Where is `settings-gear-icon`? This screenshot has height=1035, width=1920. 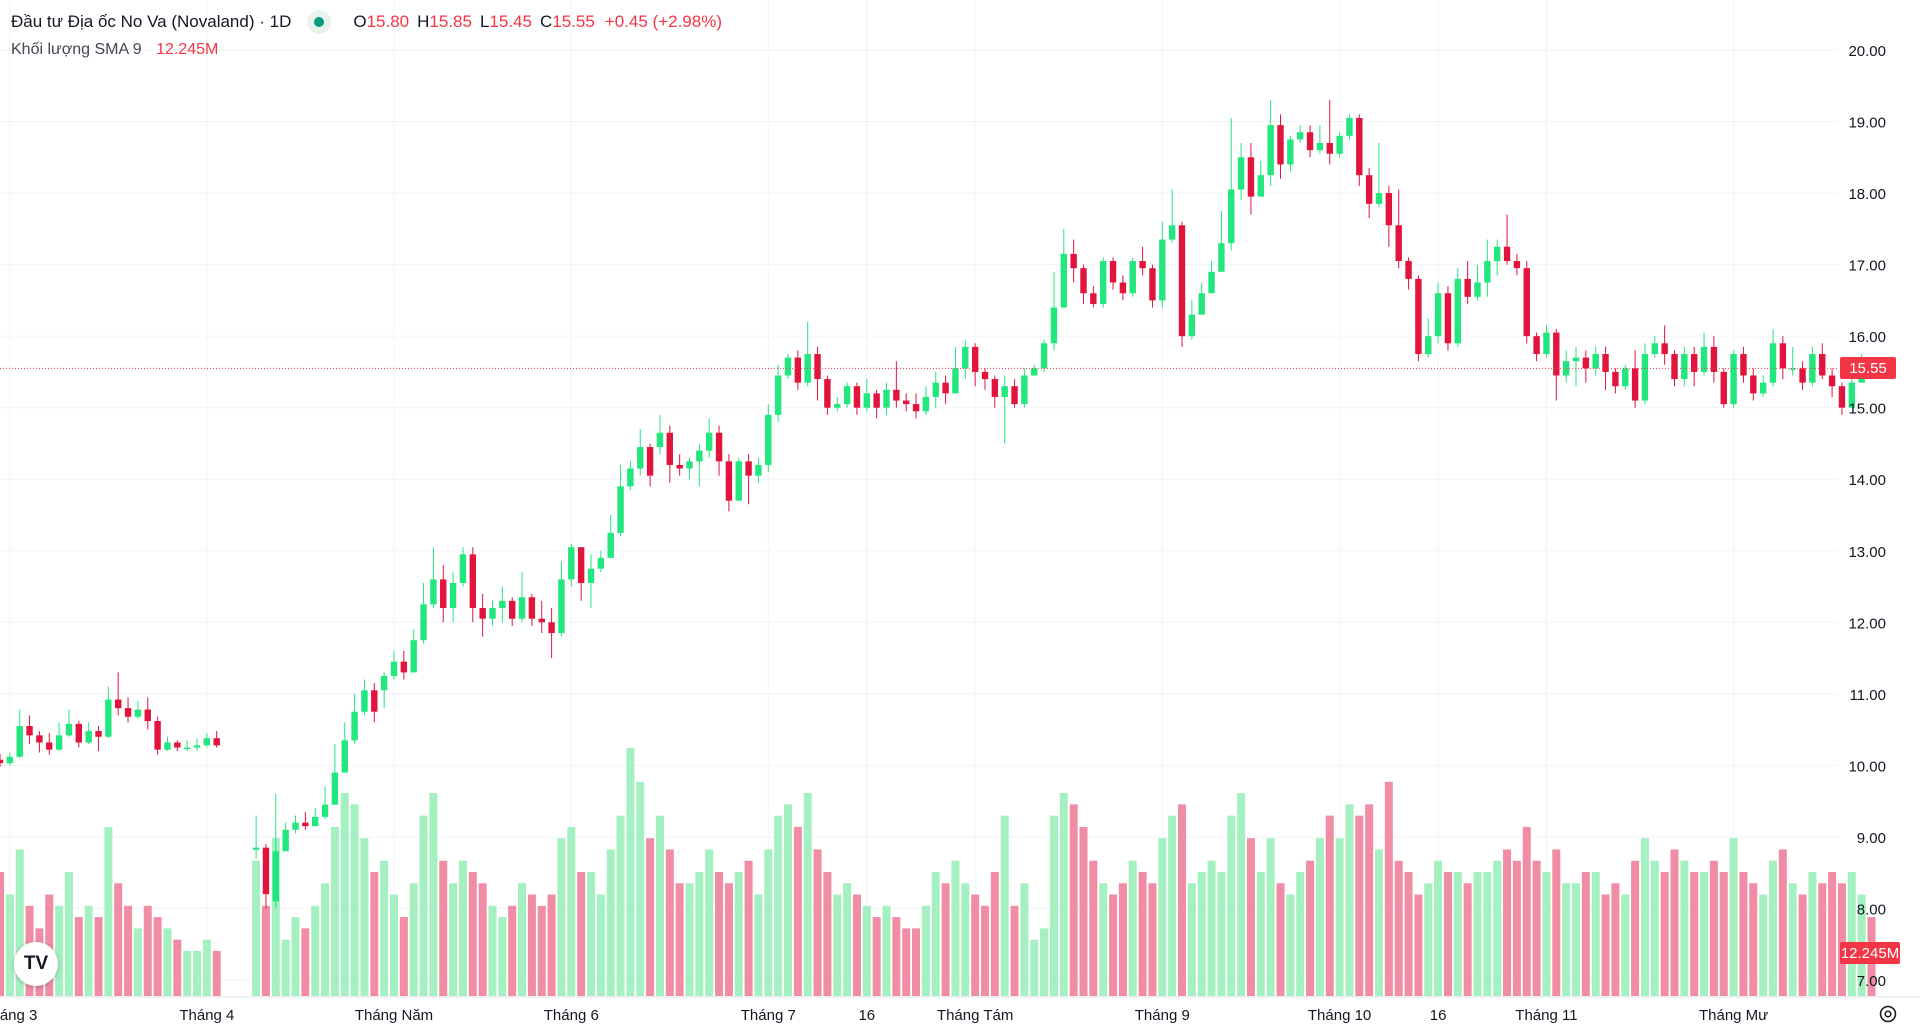
settings-gear-icon is located at coordinates (1888, 1014).